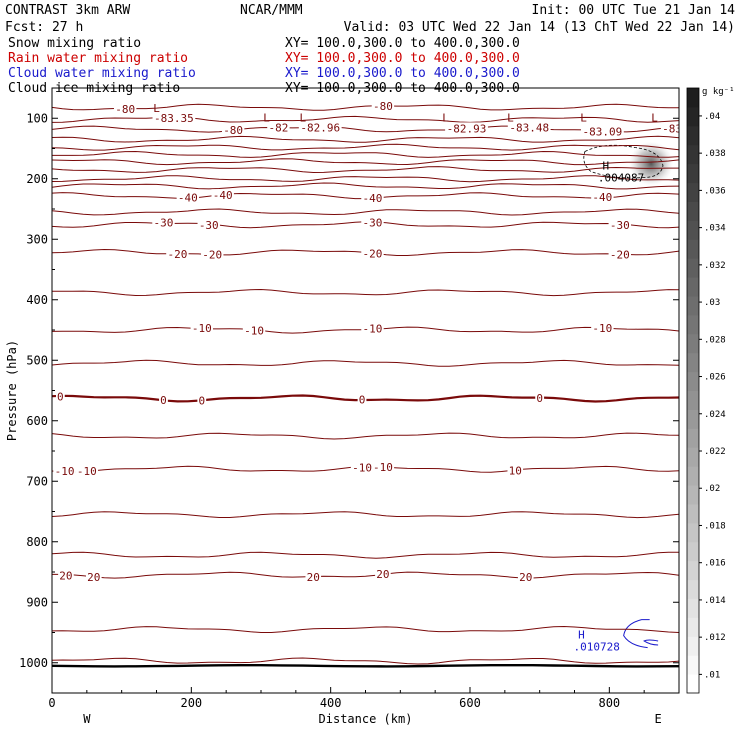 The height and width of the screenshot is (744, 740). Describe the element at coordinates (470, 703) in the screenshot. I see `x-tick-label: 600` at that location.